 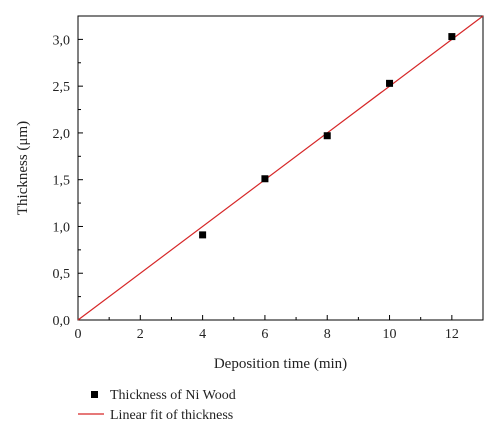 What do you see at coordinates (140, 334) in the screenshot?
I see `x-tick-label: 2` at bounding box center [140, 334].